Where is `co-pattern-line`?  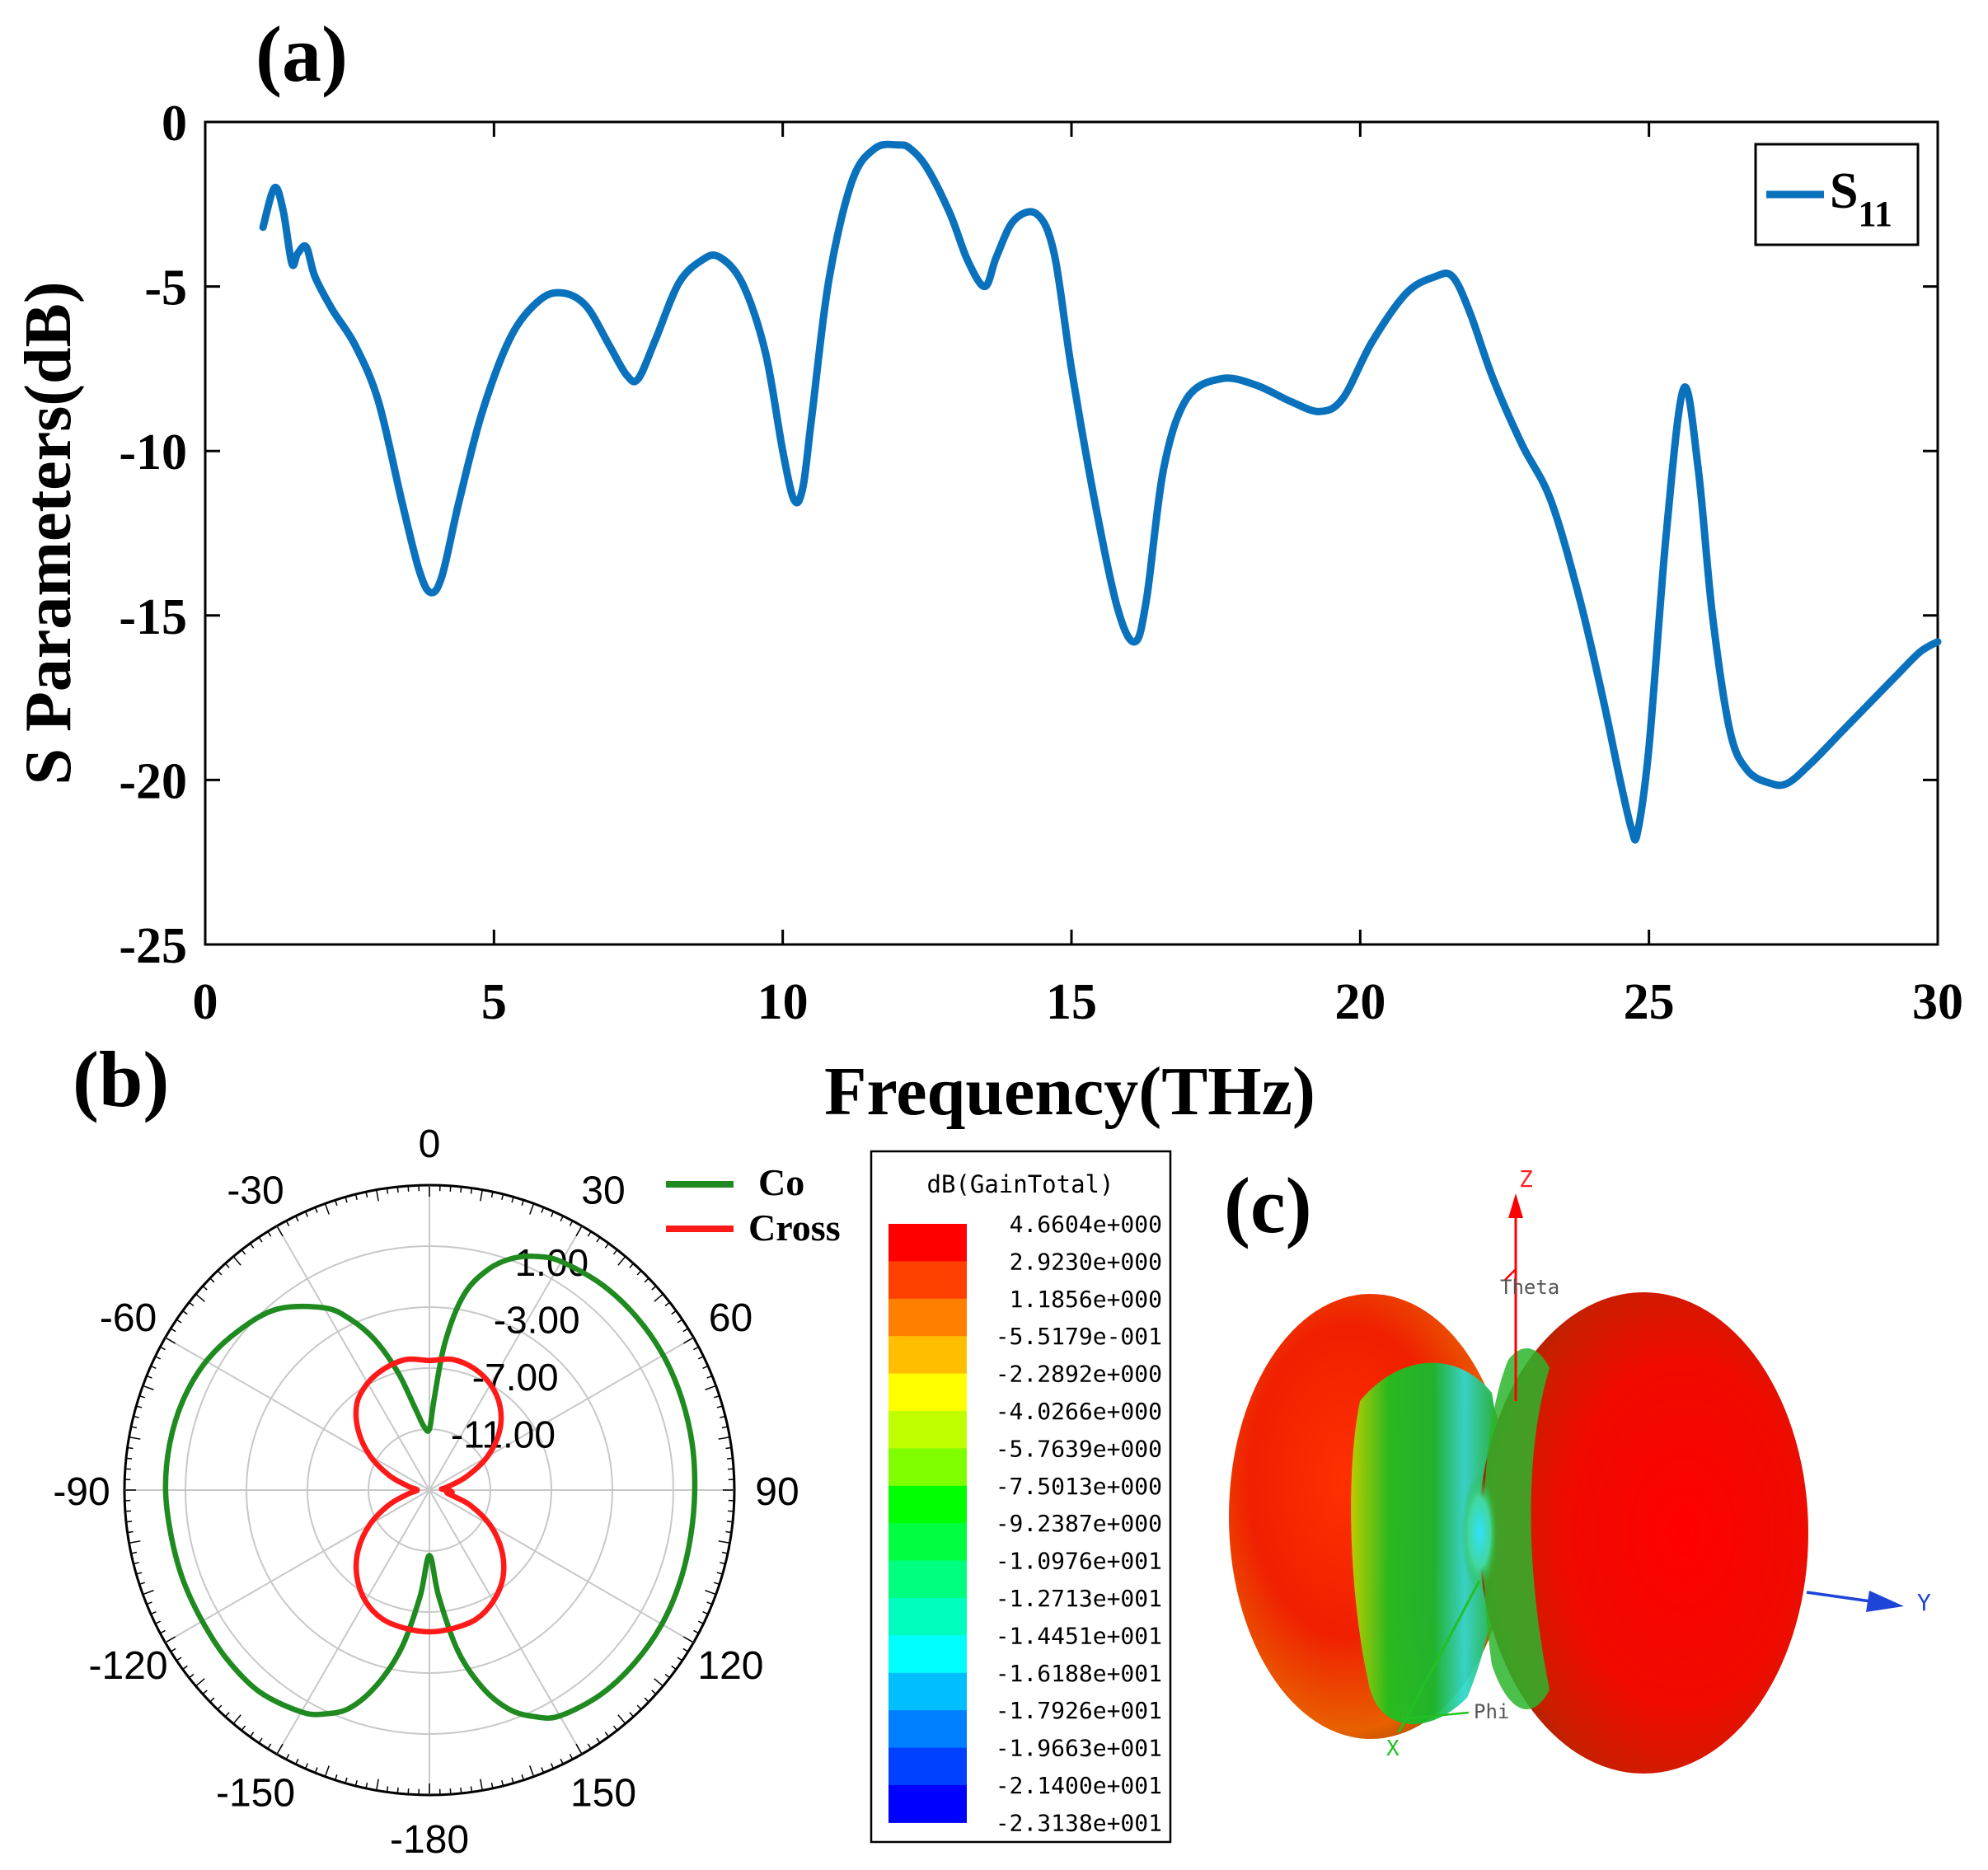
co-pattern-line is located at coordinates (430, 1487).